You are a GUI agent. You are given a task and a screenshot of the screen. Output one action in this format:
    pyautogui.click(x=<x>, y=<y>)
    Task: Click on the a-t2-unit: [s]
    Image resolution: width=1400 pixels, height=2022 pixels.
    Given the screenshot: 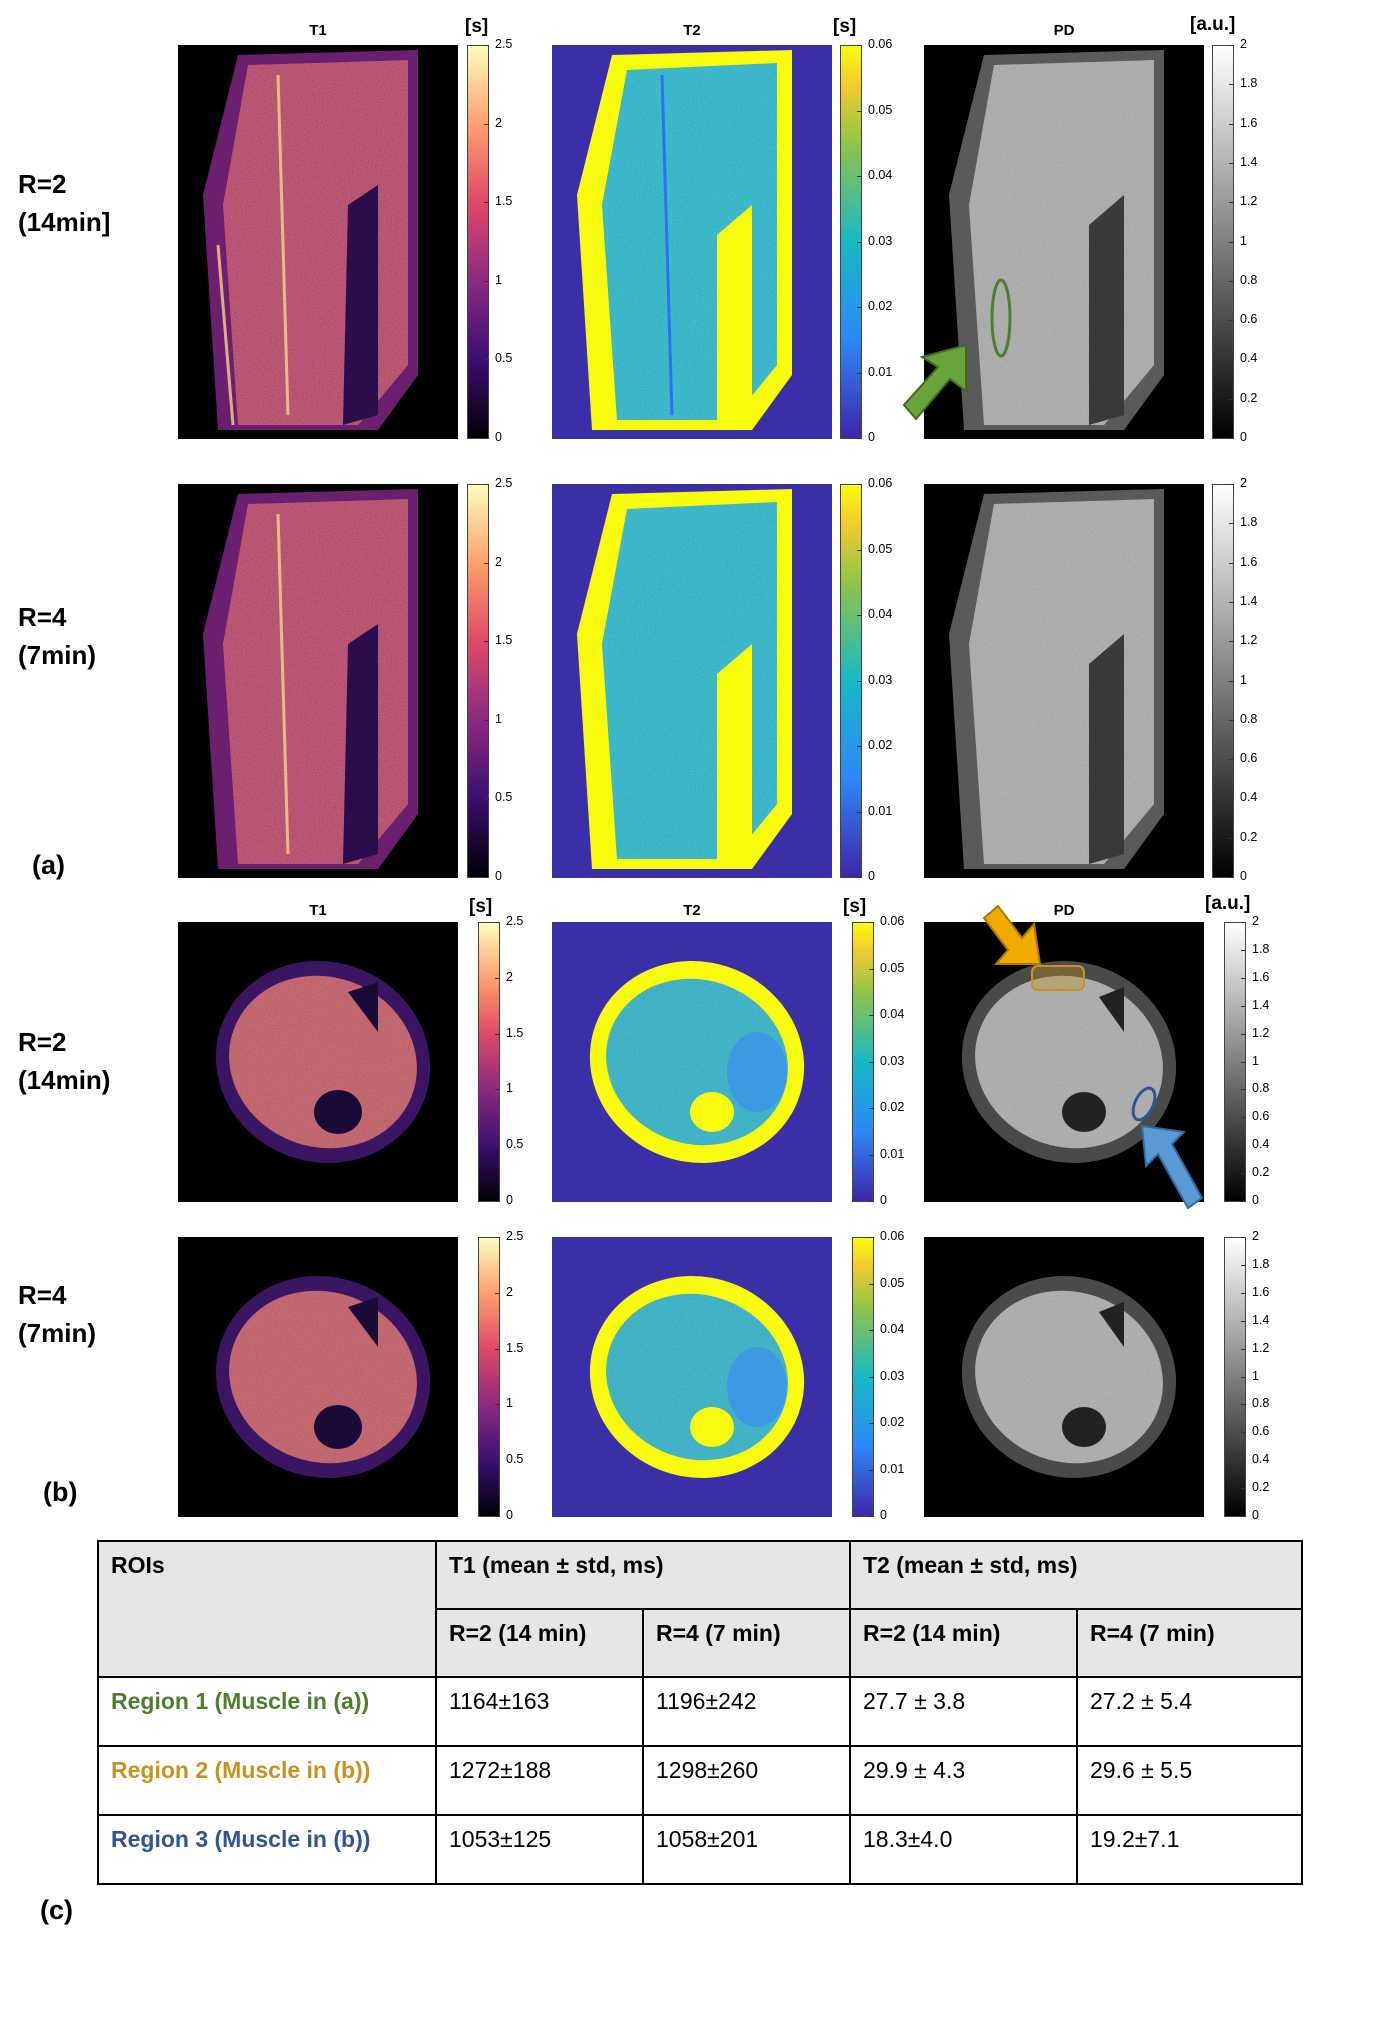 What is the action you would take?
    pyautogui.click(x=845, y=26)
    